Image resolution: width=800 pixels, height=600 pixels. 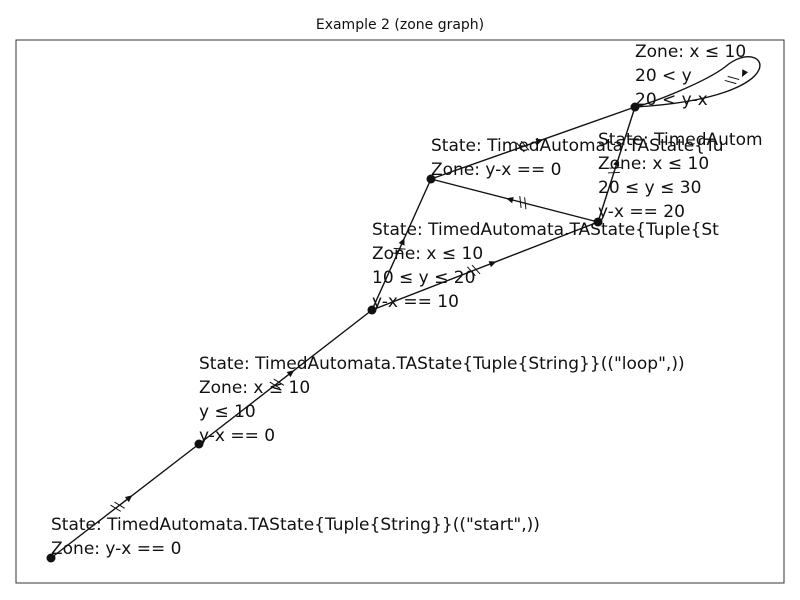 I want to click on node-label-line: y-x == 10, so click(x=415, y=302).